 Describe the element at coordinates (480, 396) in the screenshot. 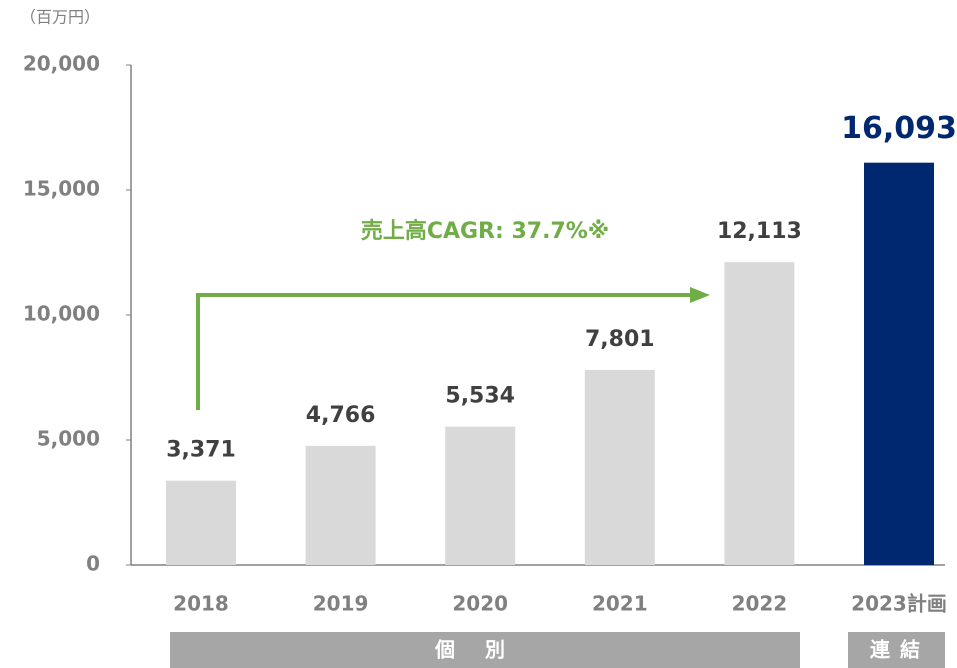

I see `value-label: 5,534` at that location.